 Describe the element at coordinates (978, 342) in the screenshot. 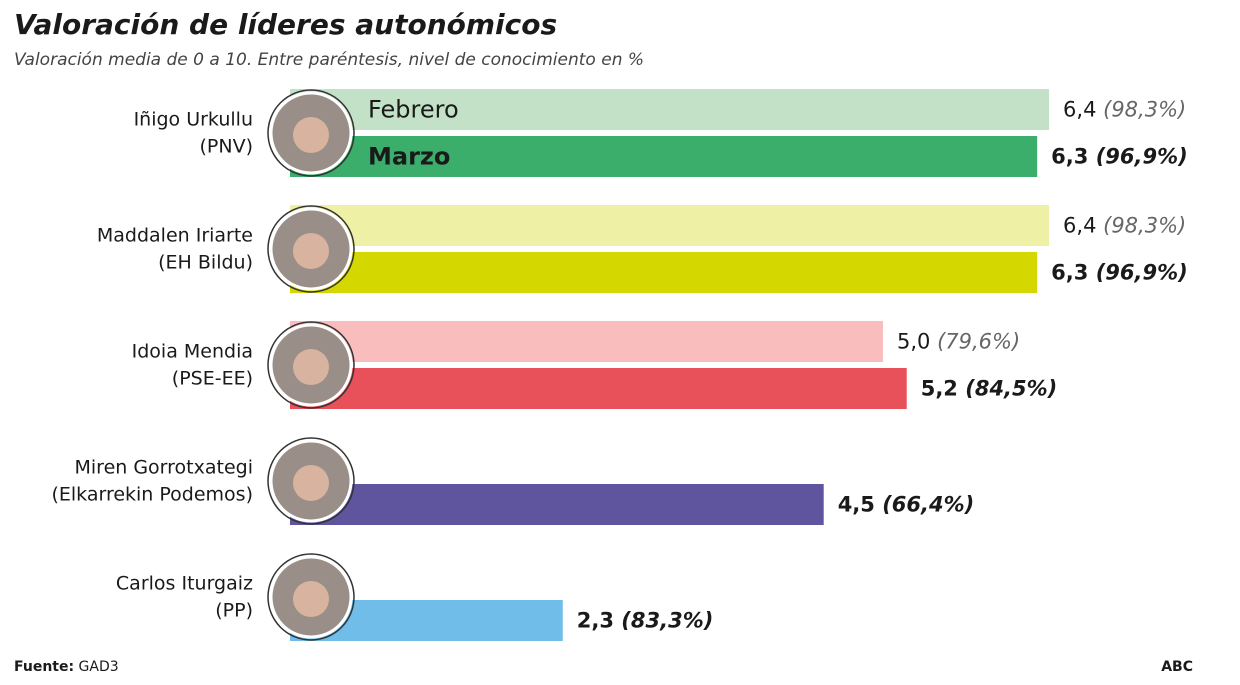

I see `knowledge: (79,6%)` at that location.